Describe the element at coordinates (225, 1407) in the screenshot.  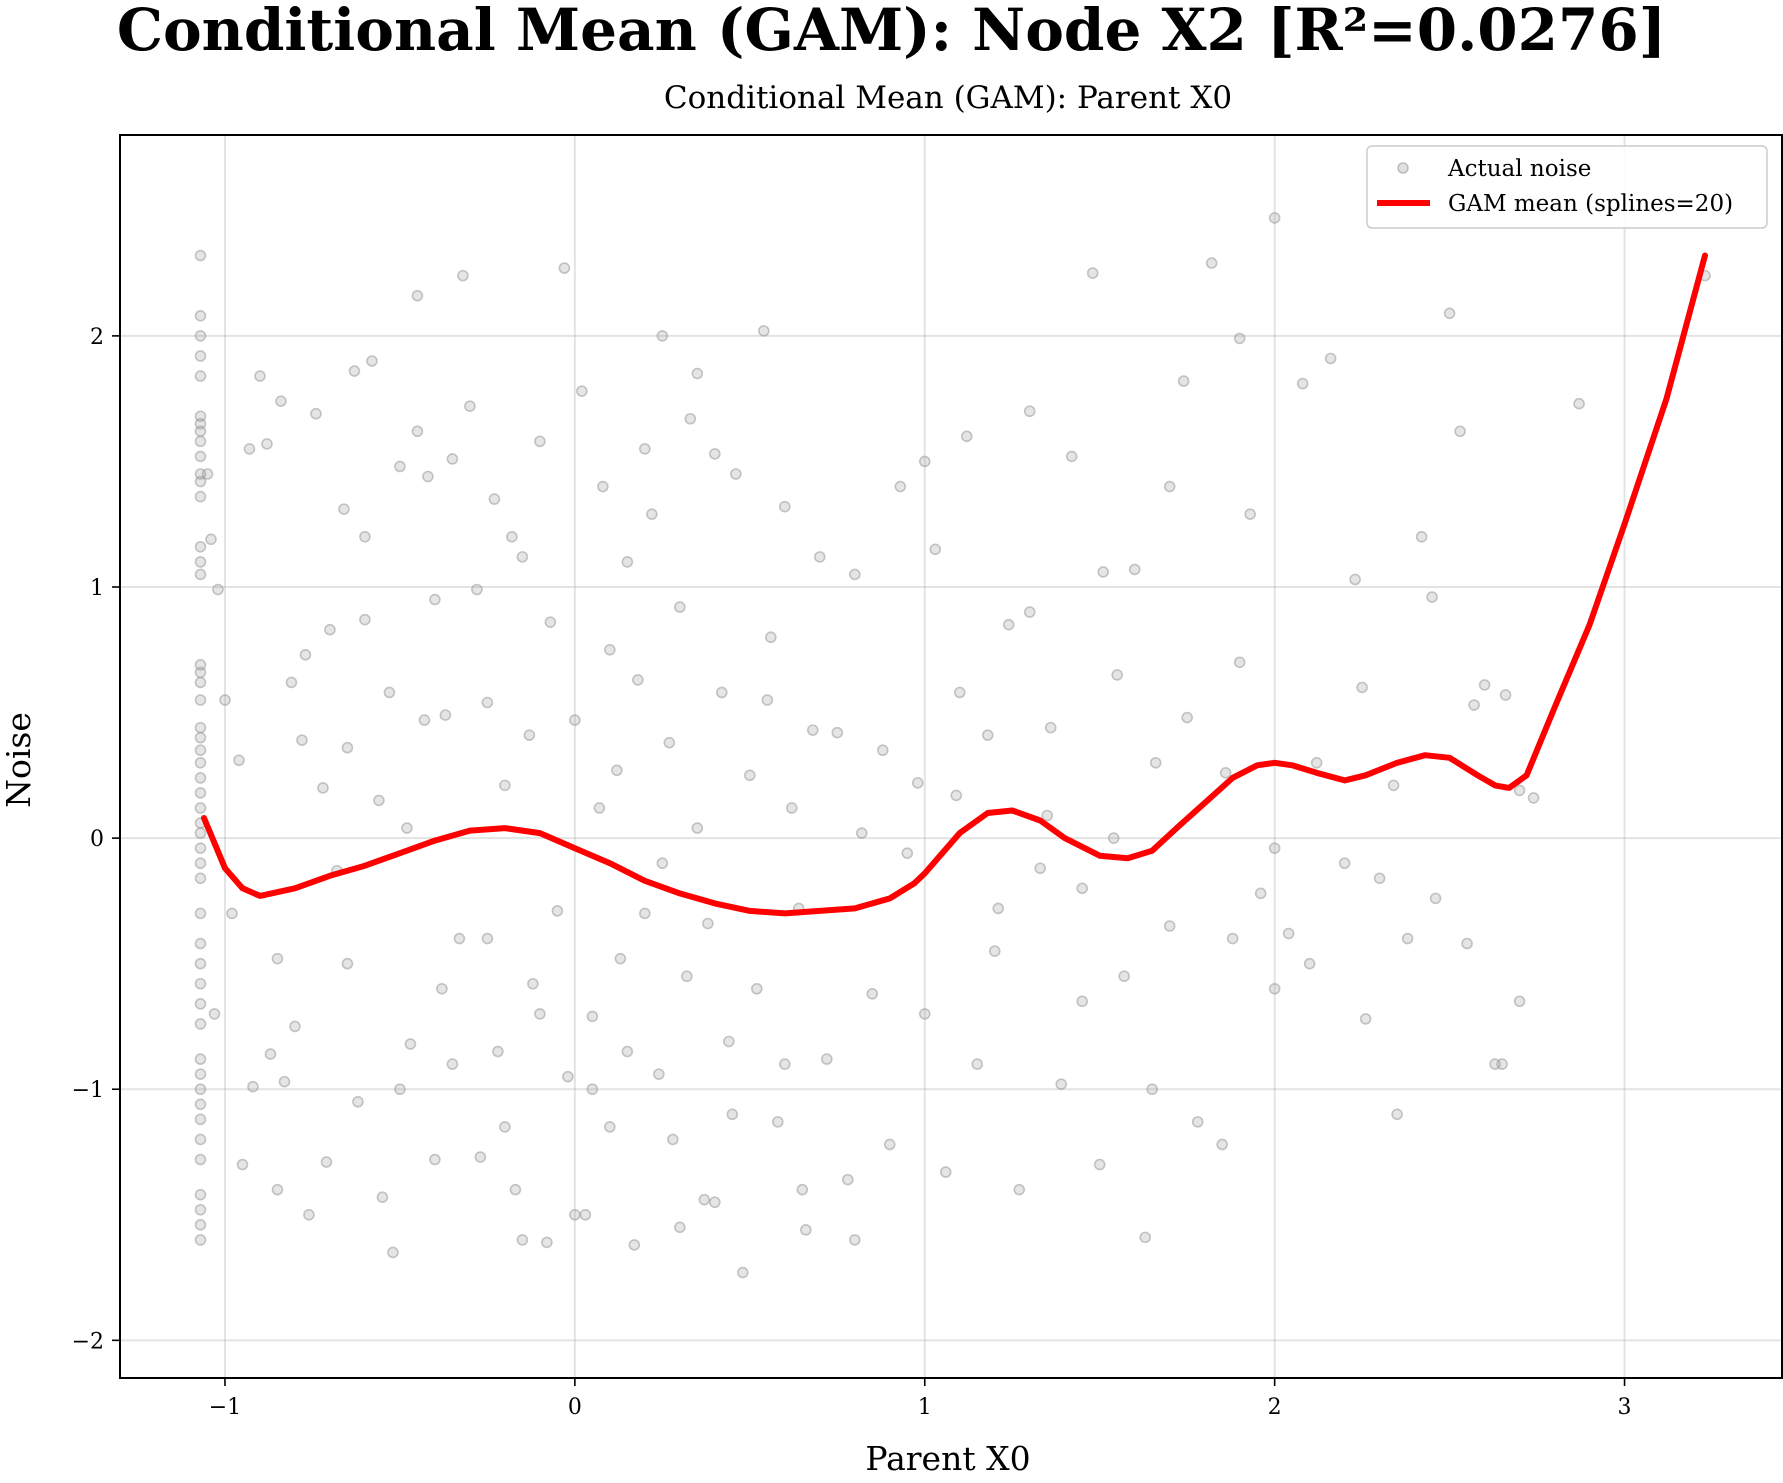
I see `x-tick-label: −1` at that location.